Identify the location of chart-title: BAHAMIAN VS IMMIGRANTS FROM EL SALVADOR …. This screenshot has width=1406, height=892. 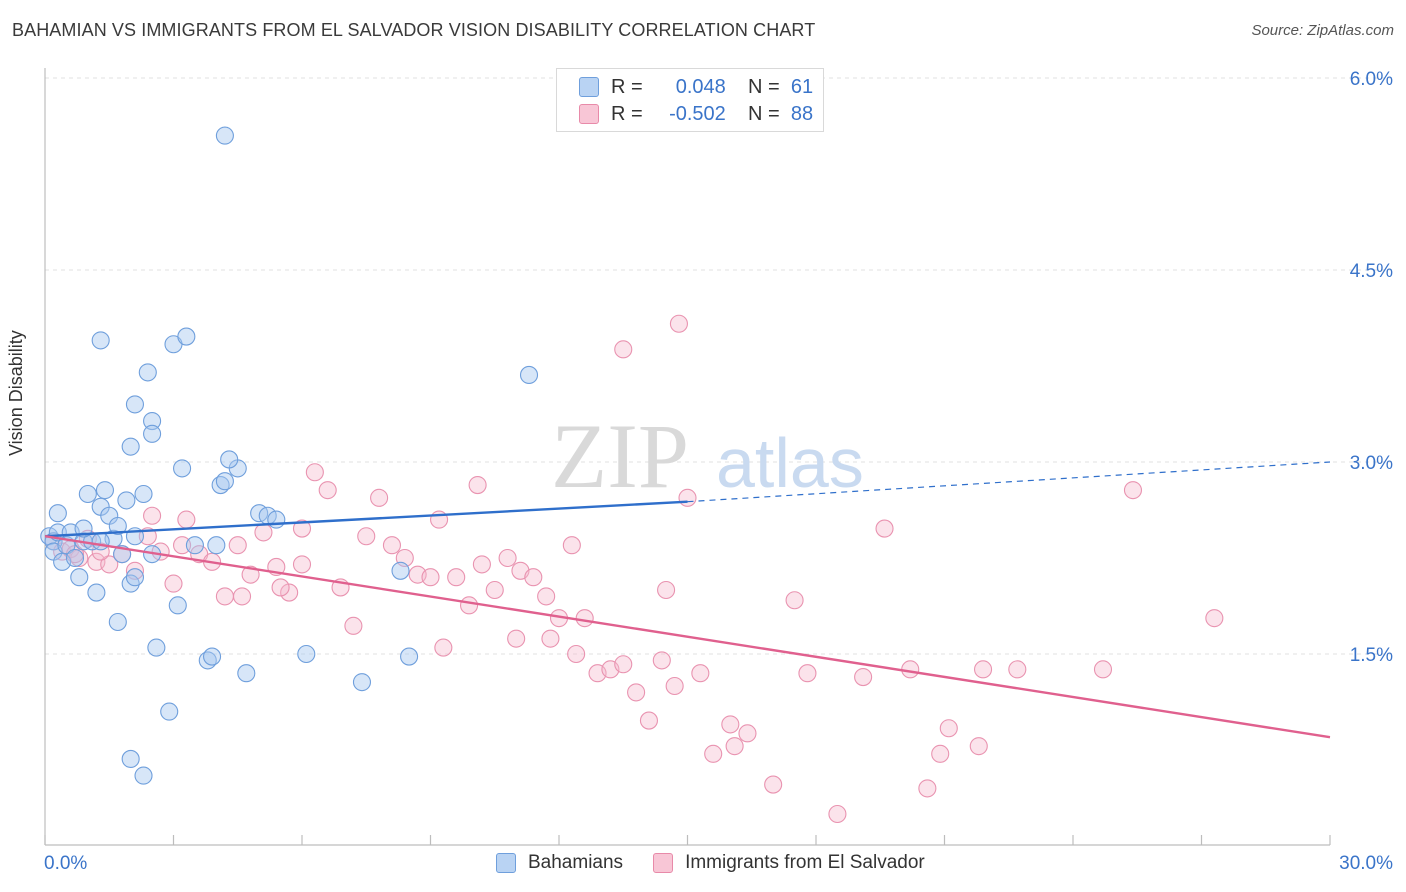
(414, 30).